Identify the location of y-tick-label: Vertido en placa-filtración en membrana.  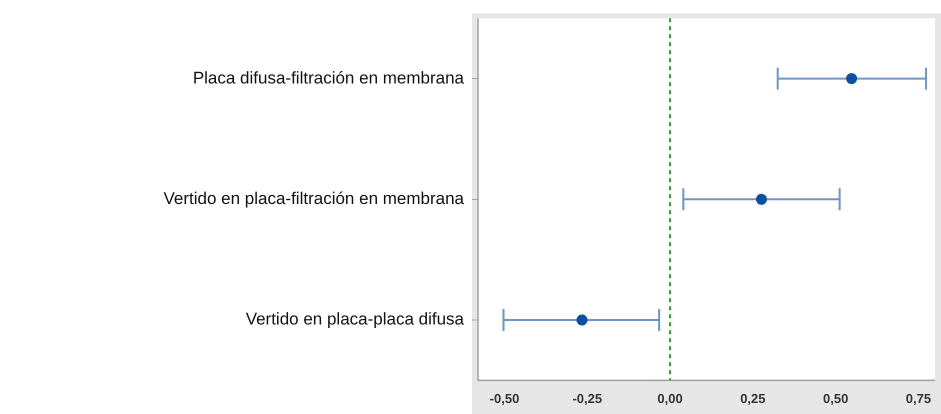
(314, 198).